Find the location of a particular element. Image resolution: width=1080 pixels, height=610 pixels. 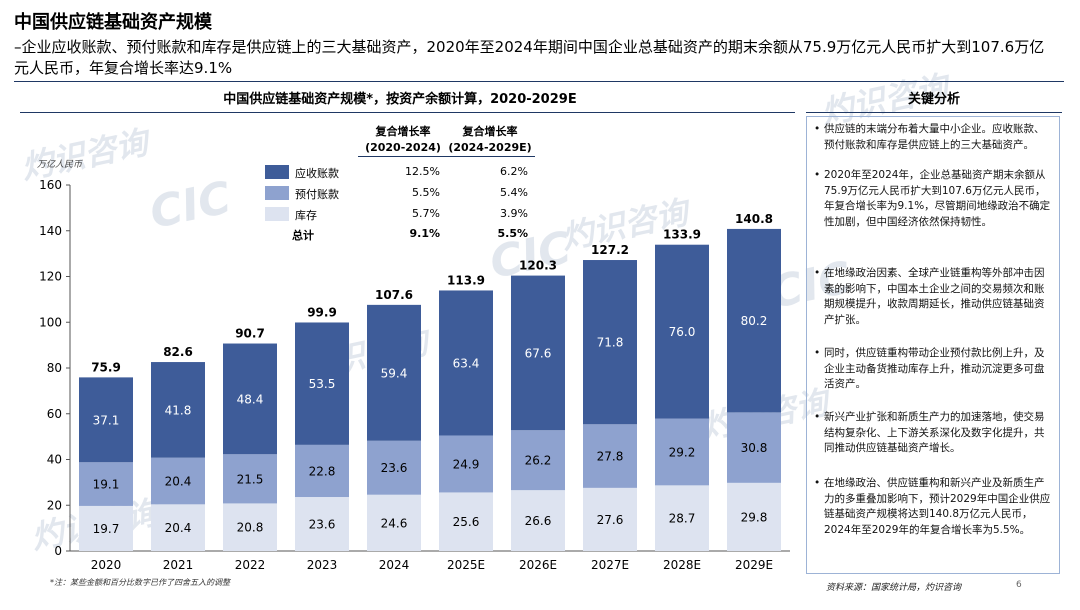

sidebar-title: 关键分析 is located at coordinates (933, 99).